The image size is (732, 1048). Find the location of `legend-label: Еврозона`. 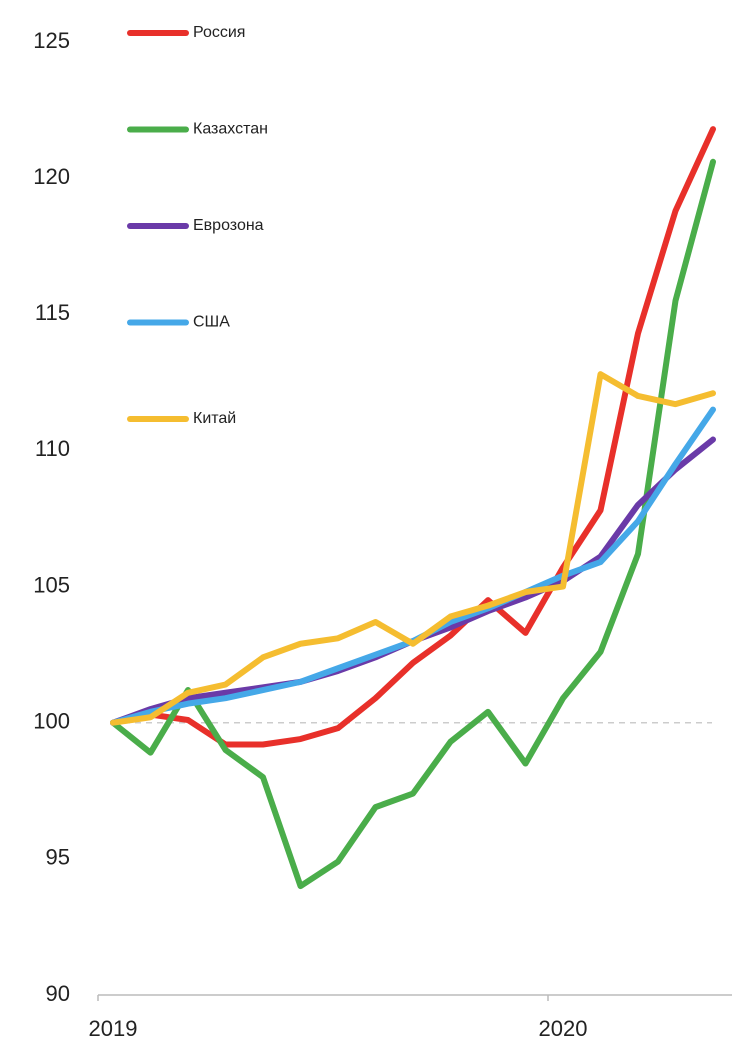

legend-label: Еврозона is located at coordinates (228, 225).